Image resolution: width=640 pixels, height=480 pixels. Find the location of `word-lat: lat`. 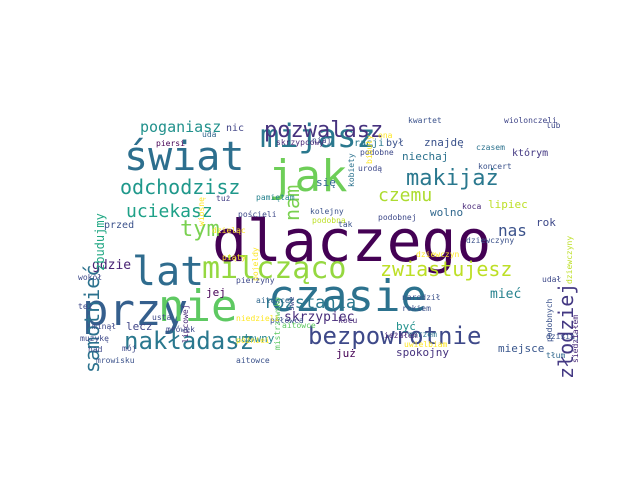

word-lat: lat is located at coordinates (168, 272).